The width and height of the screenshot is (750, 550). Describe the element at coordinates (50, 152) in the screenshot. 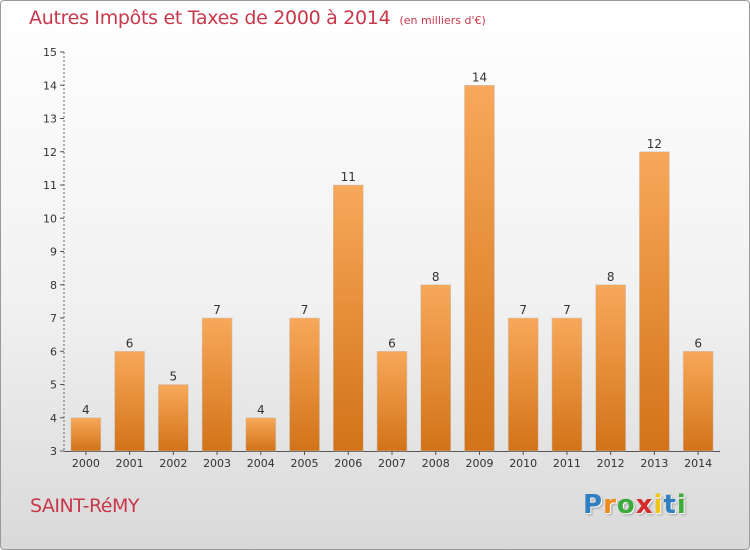

I see `y-tick-label: 12` at that location.